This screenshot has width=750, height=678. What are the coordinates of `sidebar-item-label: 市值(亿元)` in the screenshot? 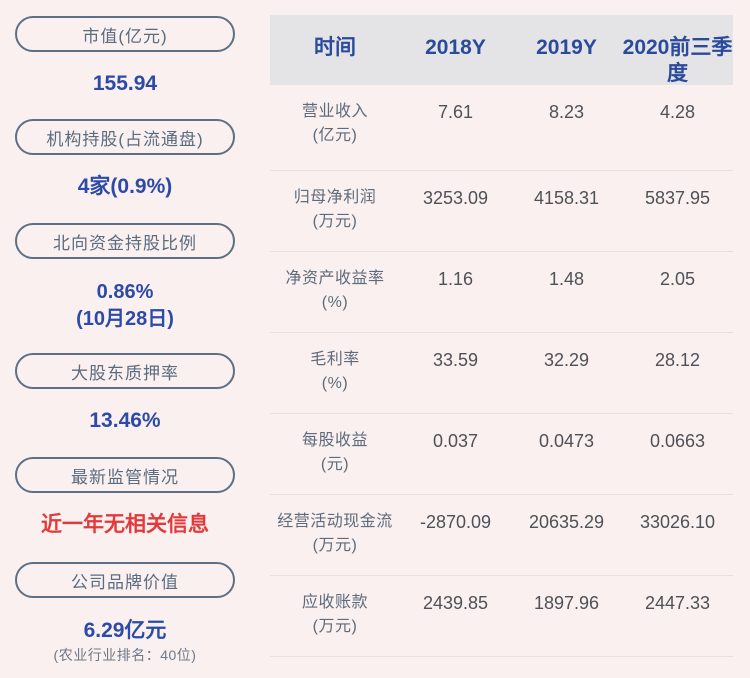 It's located at (125, 36).